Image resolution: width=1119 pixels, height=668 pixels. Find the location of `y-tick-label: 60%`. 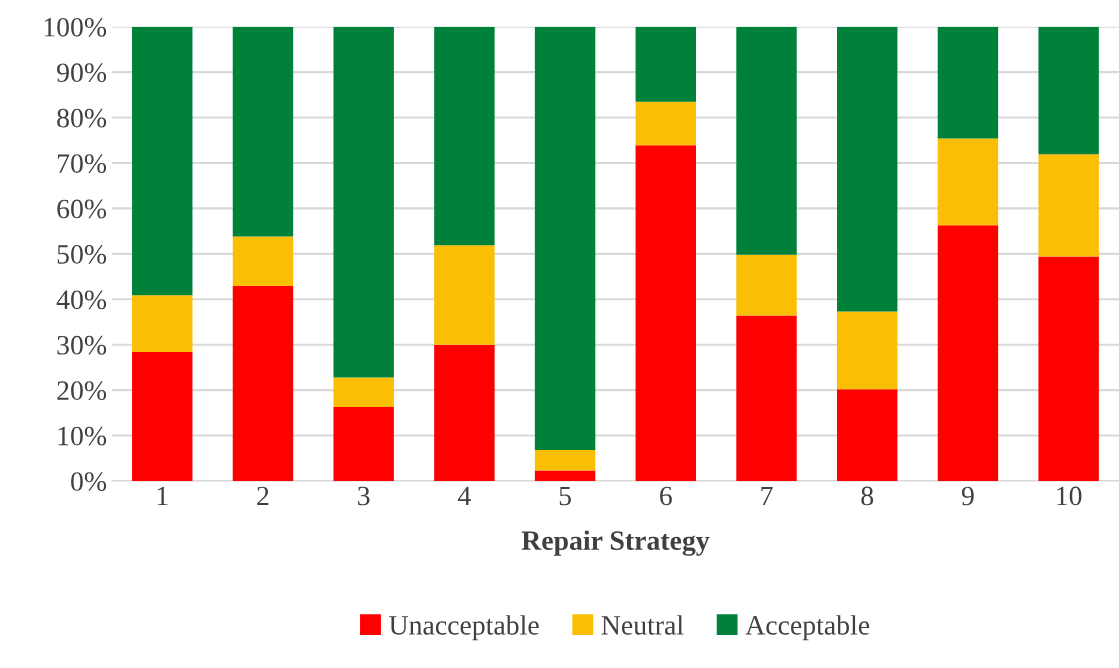

y-tick-label: 60% is located at coordinates (82, 209).